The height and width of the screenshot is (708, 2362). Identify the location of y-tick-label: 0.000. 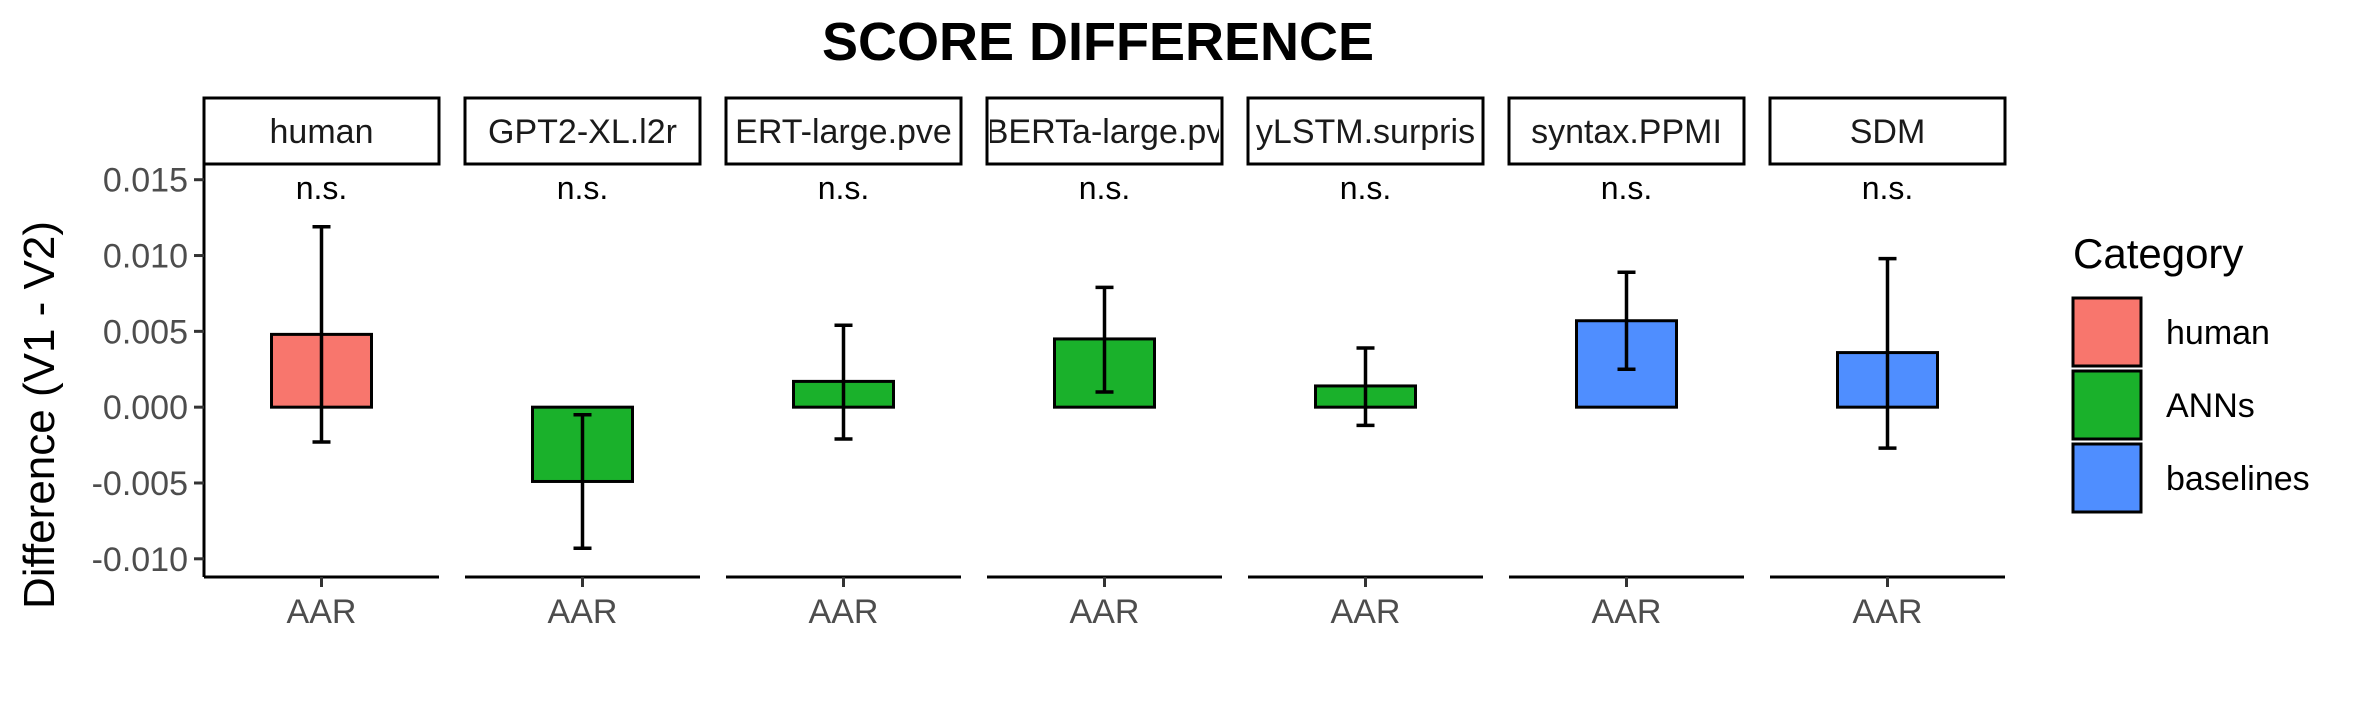
(145, 408).